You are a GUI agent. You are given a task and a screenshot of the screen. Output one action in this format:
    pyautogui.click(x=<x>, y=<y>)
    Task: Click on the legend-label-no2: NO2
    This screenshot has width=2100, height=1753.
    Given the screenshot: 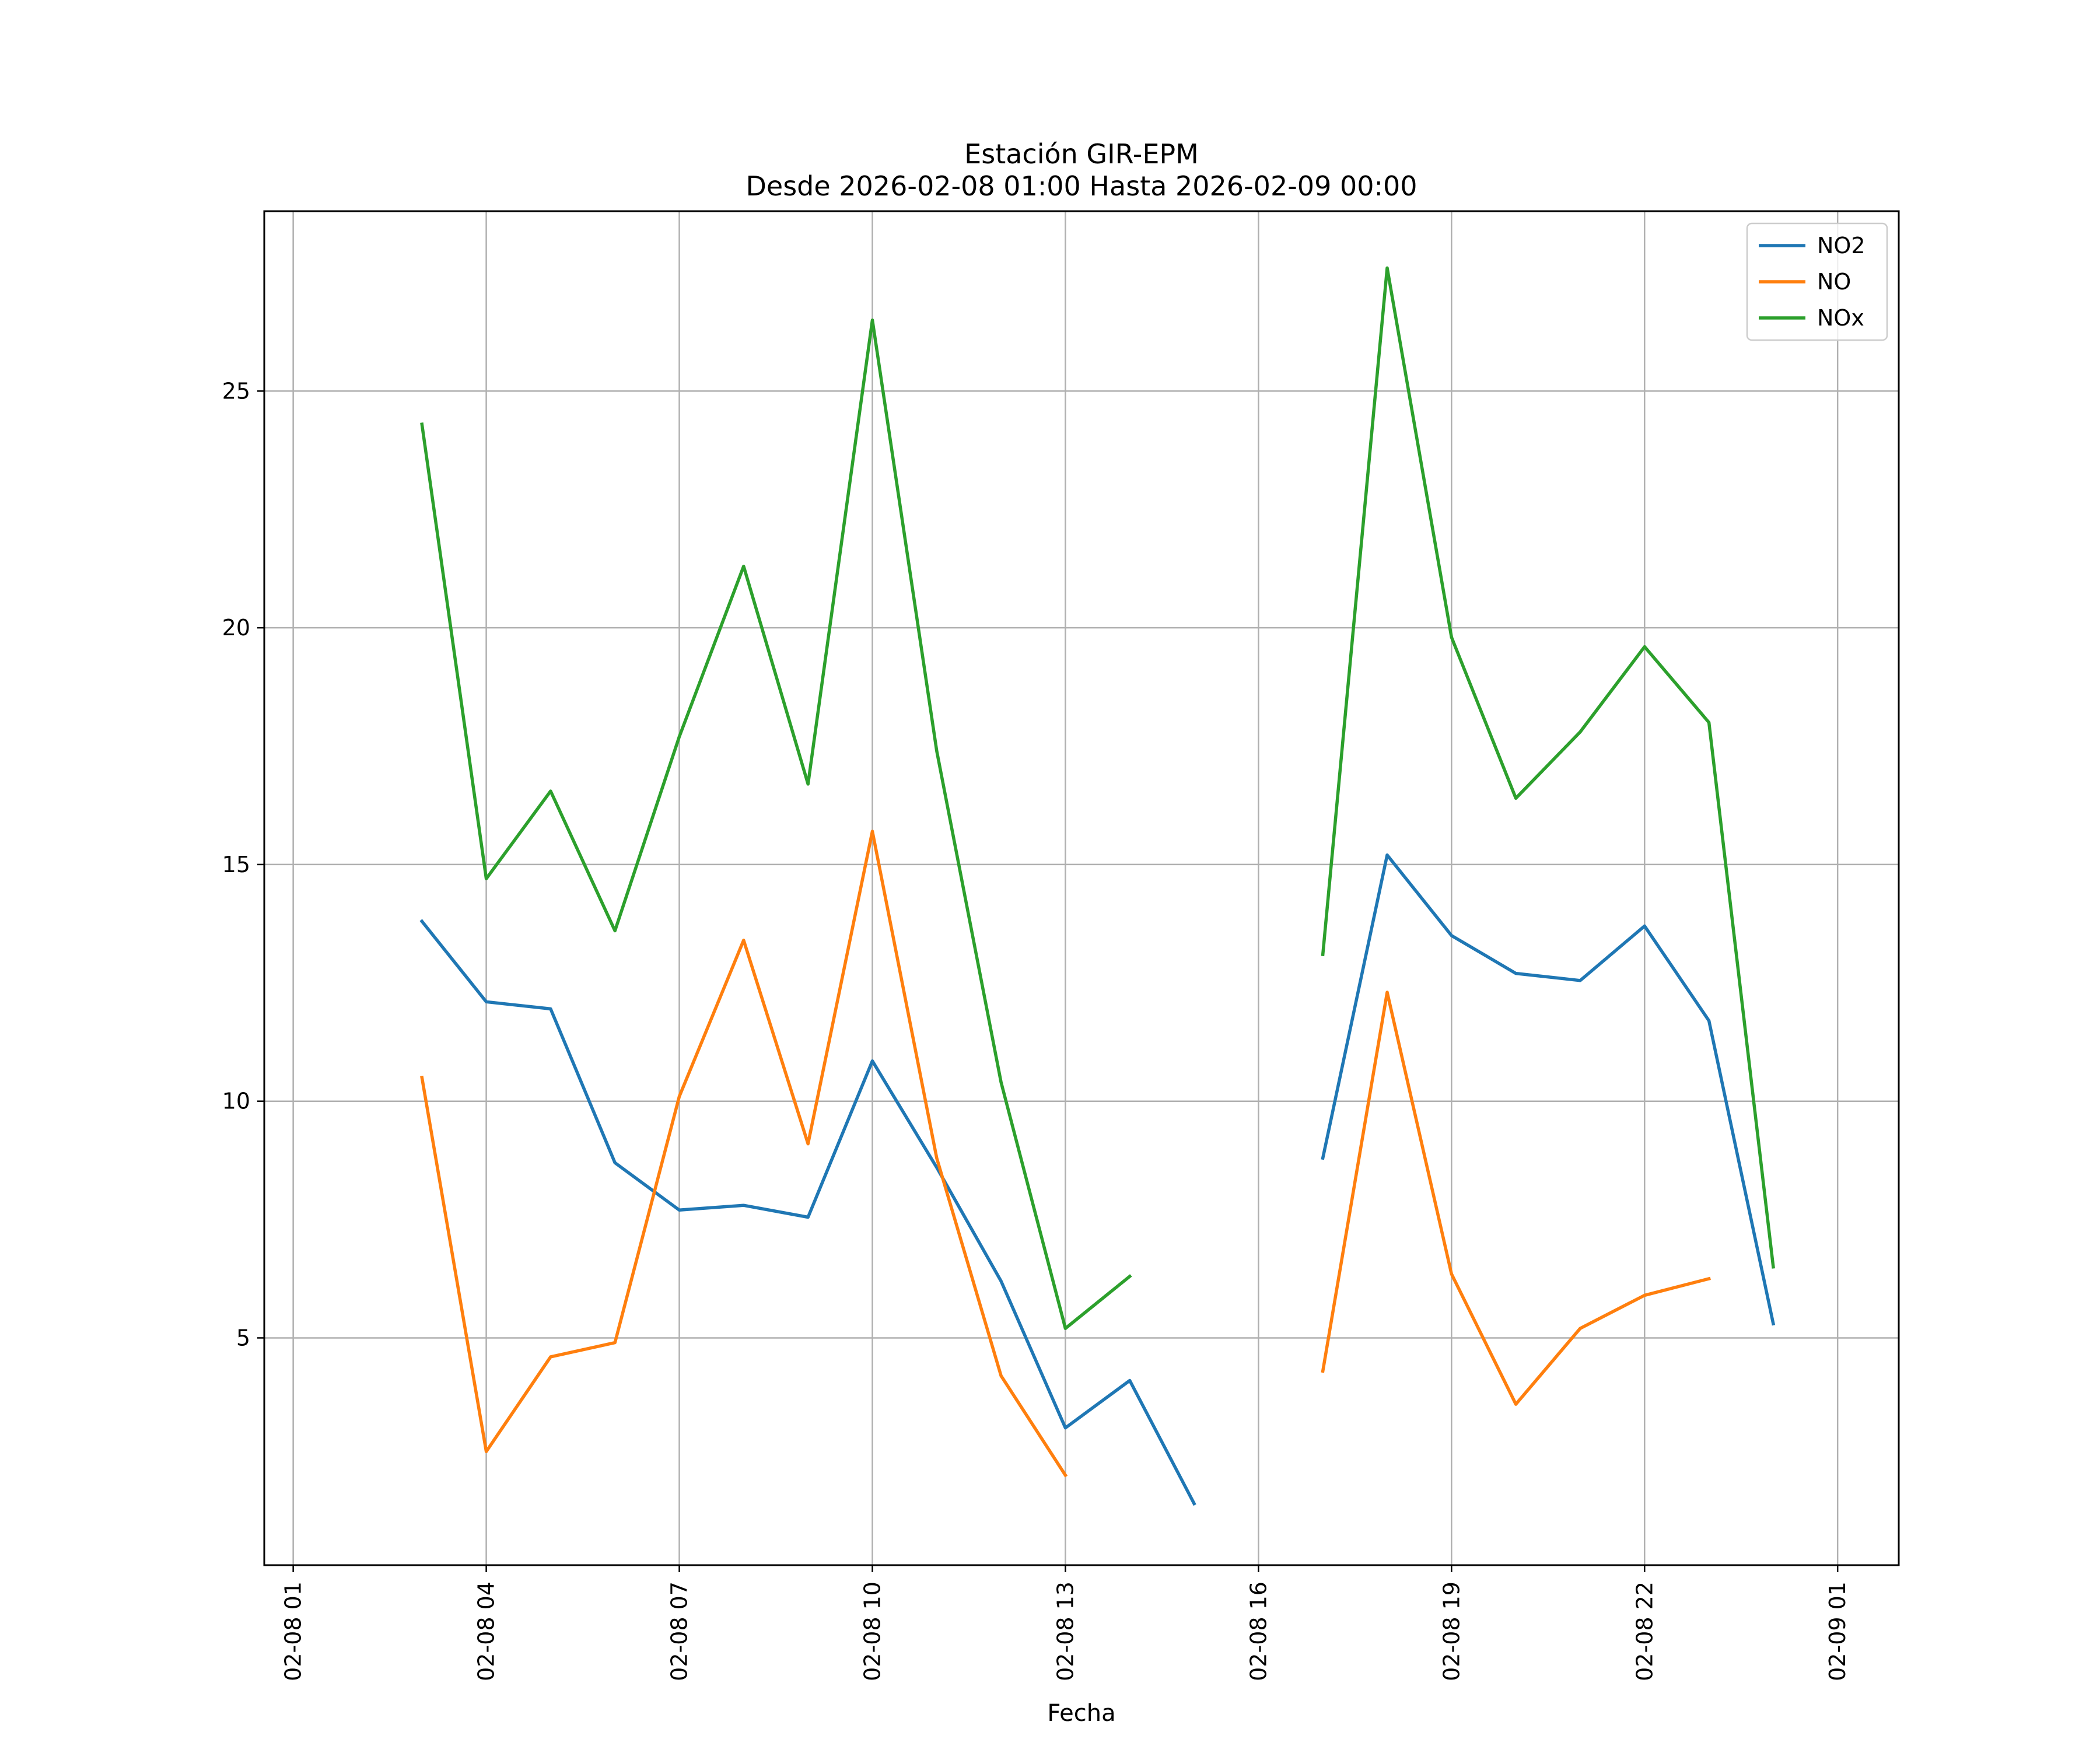 What is the action you would take?
    pyautogui.click(x=1841, y=245)
    